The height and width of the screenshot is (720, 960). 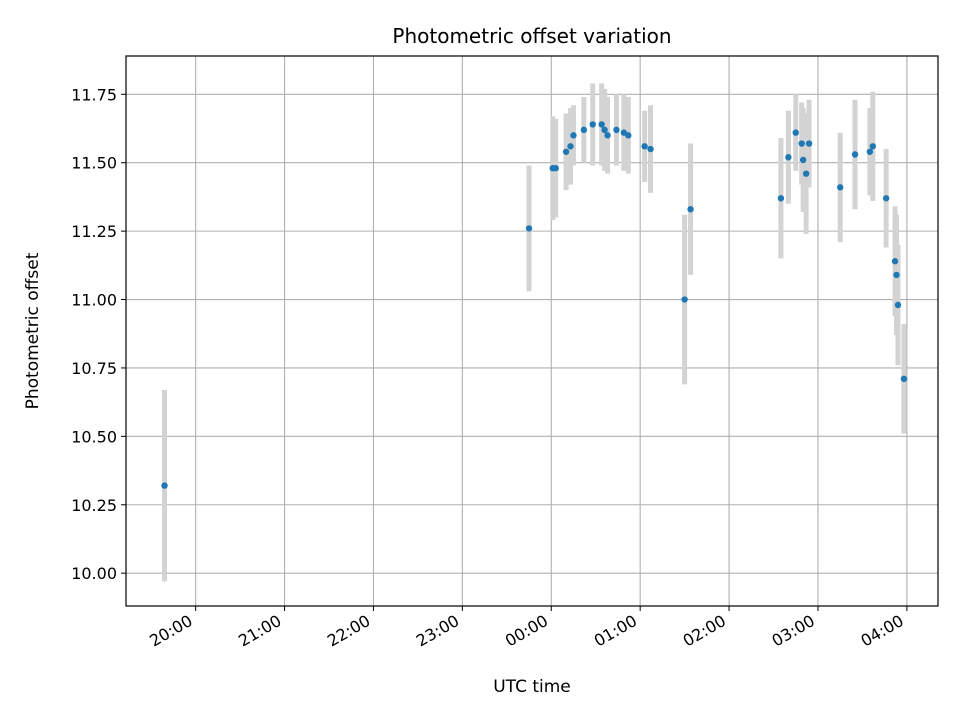 I want to click on y-axis-label: Photometric offset, so click(x=33, y=330).